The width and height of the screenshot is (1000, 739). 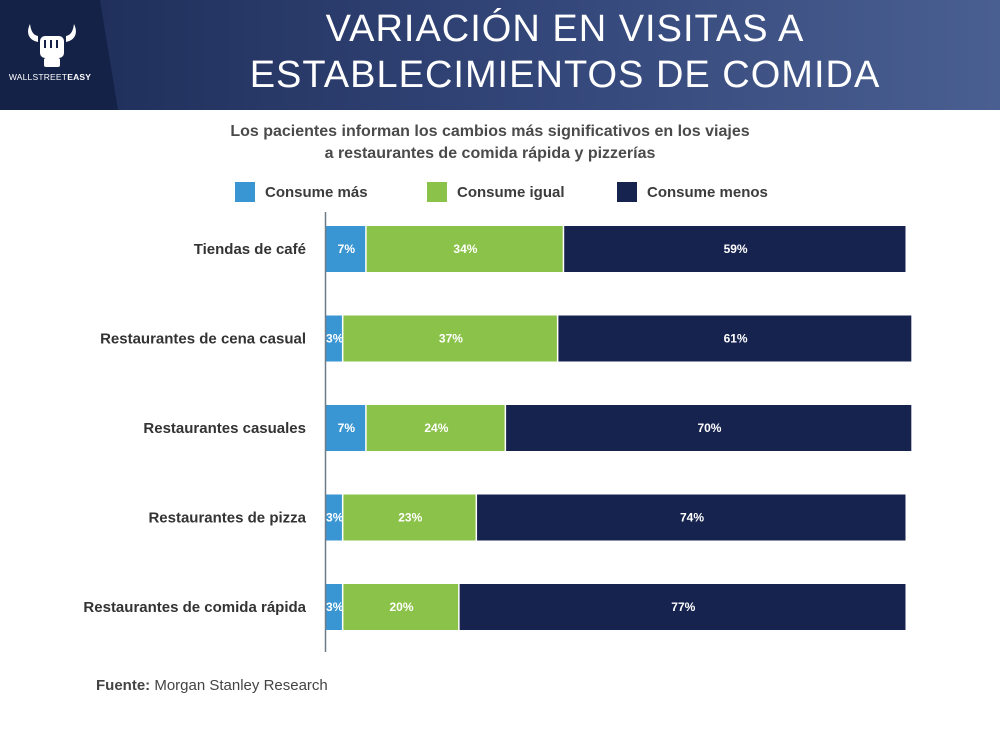 I want to click on value-label-less: 59%, so click(x=736, y=249).